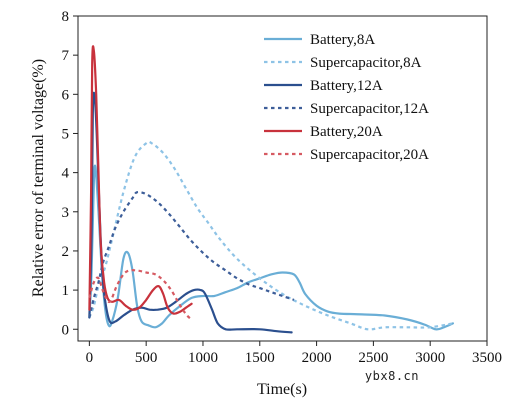  What do you see at coordinates (342, 40) in the screenshot?
I see `legend-label: Battery,8A` at bounding box center [342, 40].